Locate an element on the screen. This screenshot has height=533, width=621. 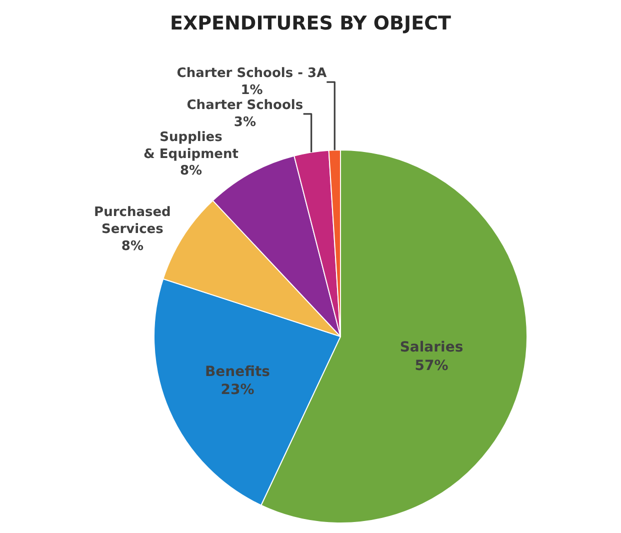
data-label: 3% is located at coordinates (245, 122).